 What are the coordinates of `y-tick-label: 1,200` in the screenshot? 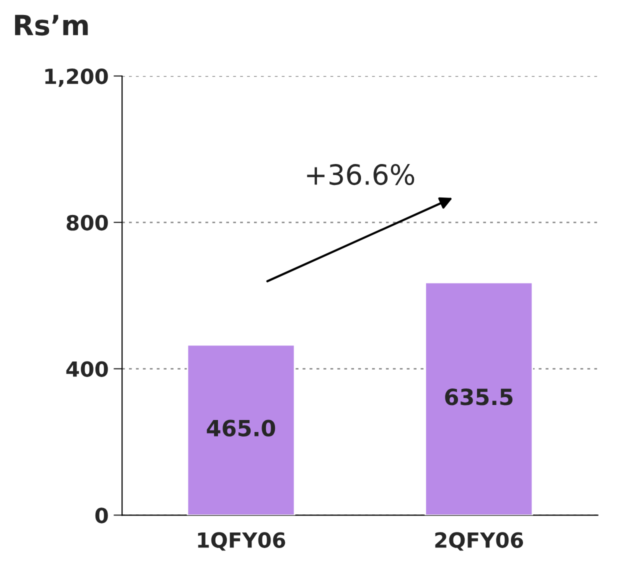 It's located at (76, 77).